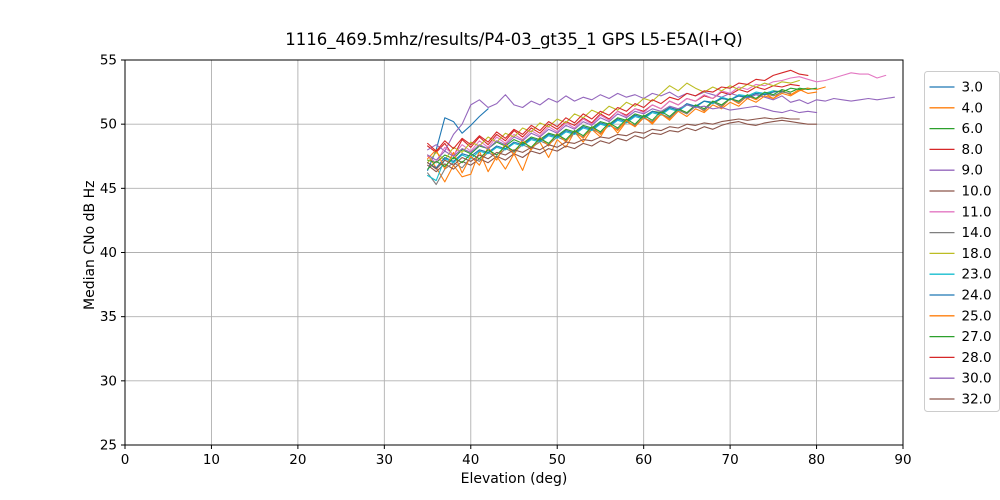 The image size is (1000, 500). I want to click on legend-label-30.0: 30.0, so click(977, 379).